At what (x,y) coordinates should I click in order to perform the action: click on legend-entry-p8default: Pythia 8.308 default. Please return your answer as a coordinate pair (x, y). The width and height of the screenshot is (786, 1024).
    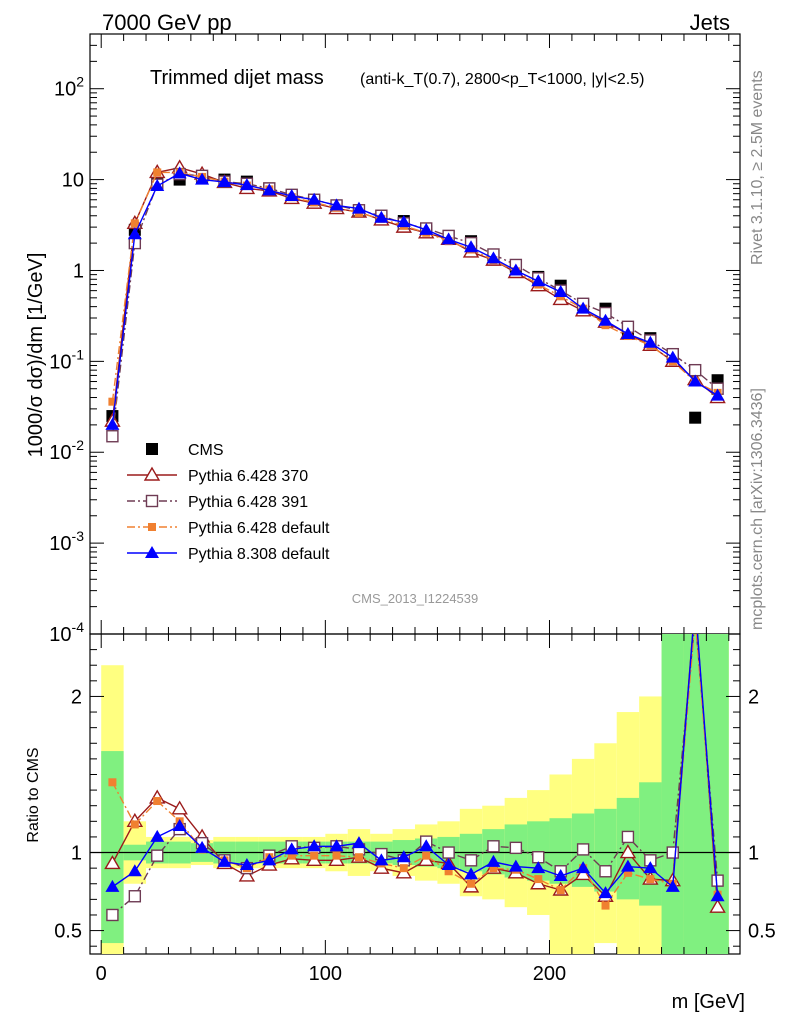
    Looking at the image, I should click on (228, 554).